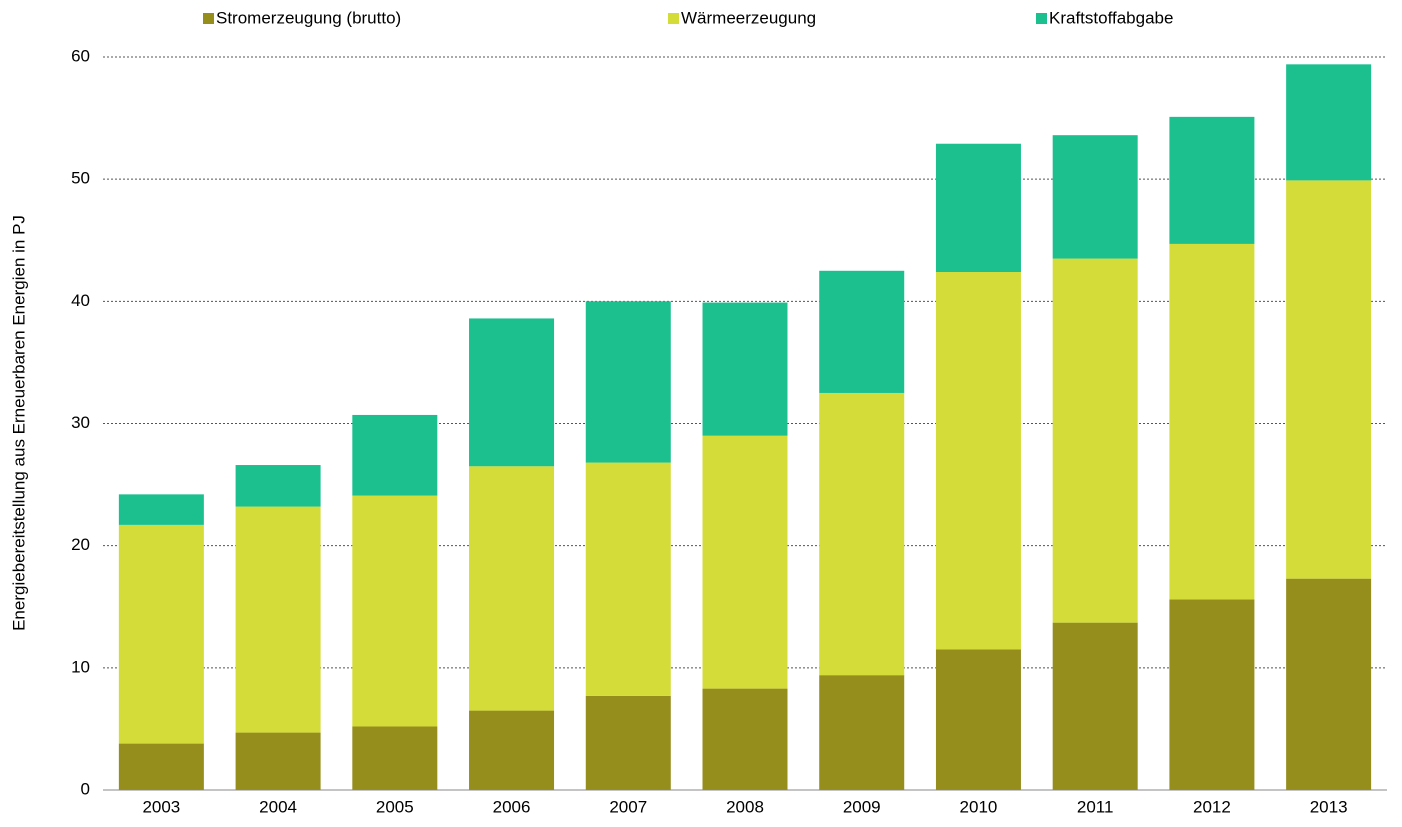 The height and width of the screenshot is (827, 1402). I want to click on y-tick-label: 30, so click(80, 422).